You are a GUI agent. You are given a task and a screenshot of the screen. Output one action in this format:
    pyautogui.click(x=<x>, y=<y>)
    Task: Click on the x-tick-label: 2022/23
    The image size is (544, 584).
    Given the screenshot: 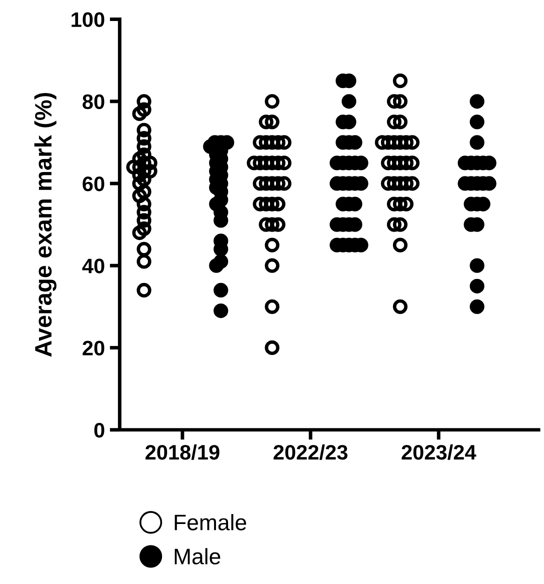 What is the action you would take?
    pyautogui.click(x=311, y=452)
    